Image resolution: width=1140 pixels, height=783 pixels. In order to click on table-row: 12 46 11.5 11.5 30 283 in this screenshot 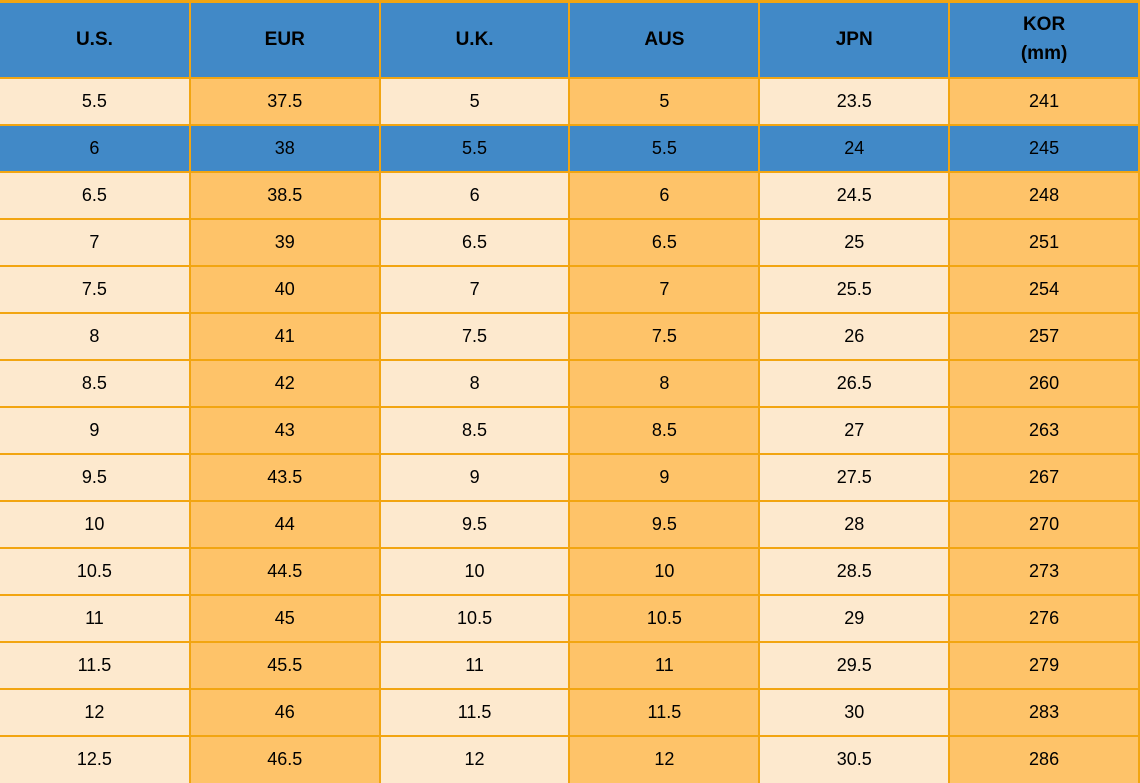, I will do `click(570, 712)`.